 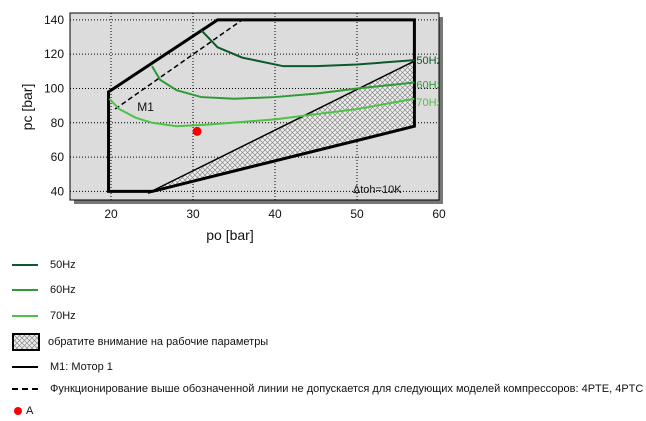 What do you see at coordinates (357, 214) in the screenshot?
I see `x-tick-label: 50` at bounding box center [357, 214].